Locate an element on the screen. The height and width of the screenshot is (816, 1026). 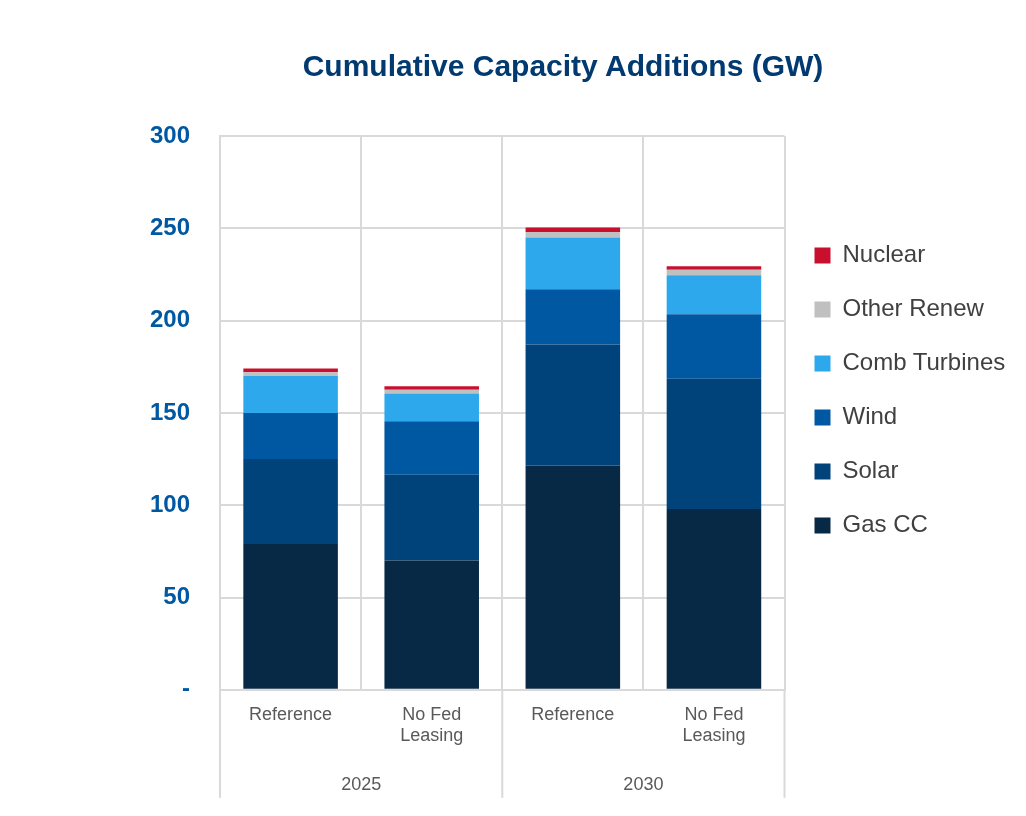
y-tick-label: 200 is located at coordinates (170, 319).